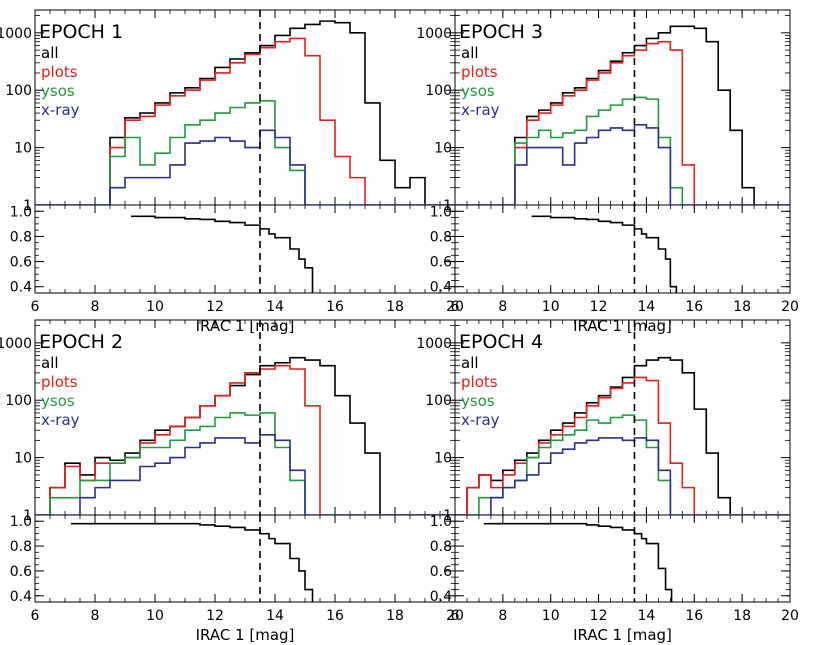 The width and height of the screenshot is (830, 645). I want to click on ratio-frame, so click(245, 249).